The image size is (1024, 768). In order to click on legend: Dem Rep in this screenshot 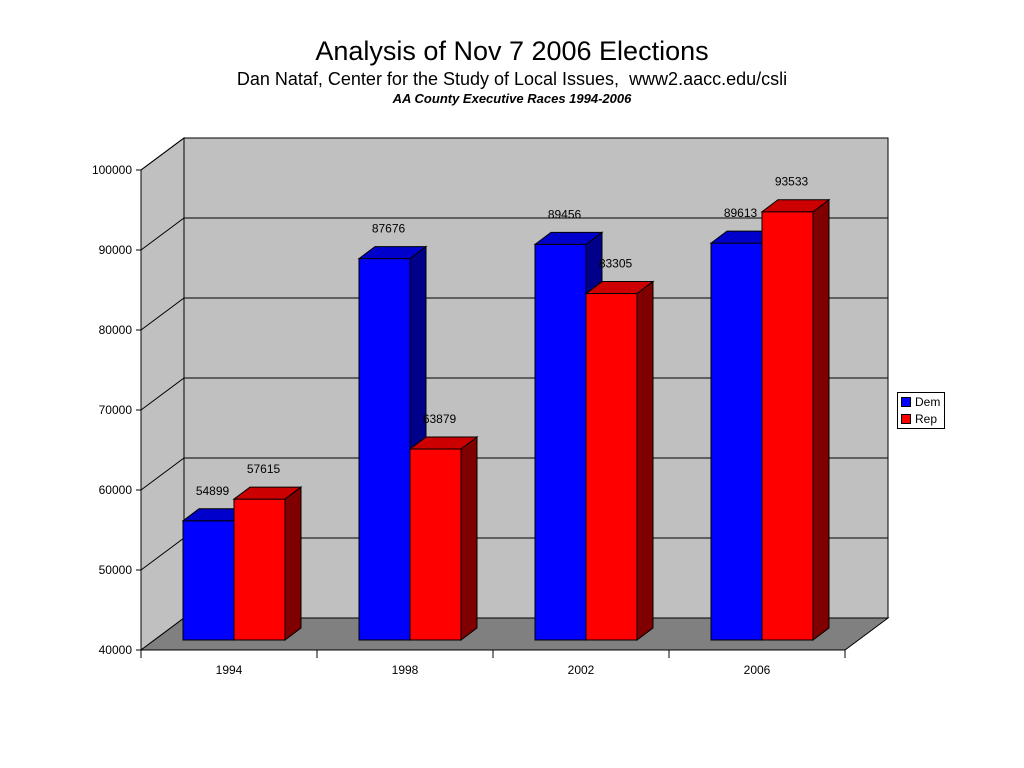, I will do `click(921, 410)`.